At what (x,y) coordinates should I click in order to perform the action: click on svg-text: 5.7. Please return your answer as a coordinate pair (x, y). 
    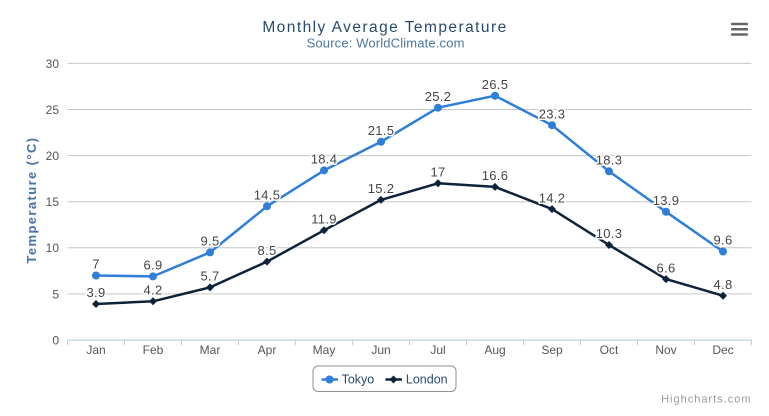
    Looking at the image, I should click on (210, 276).